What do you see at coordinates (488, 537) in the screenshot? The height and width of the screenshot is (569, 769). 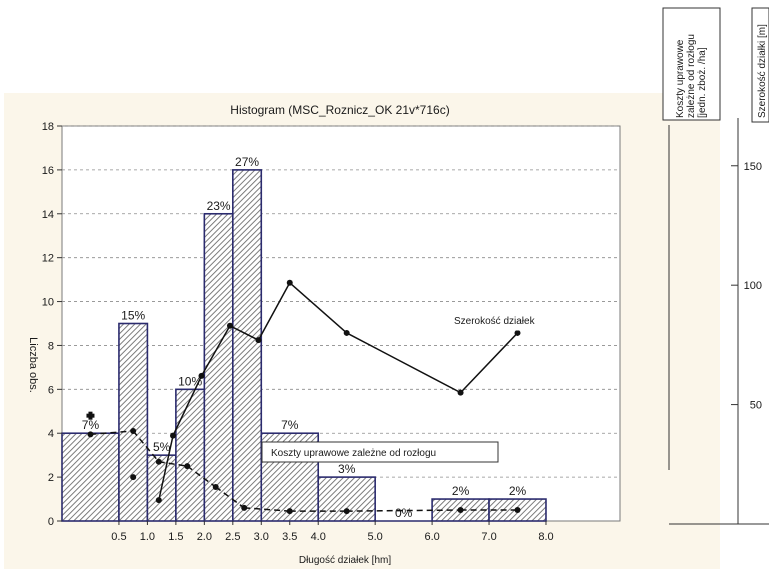 I see `x-tick-label: 7.0` at bounding box center [488, 537].